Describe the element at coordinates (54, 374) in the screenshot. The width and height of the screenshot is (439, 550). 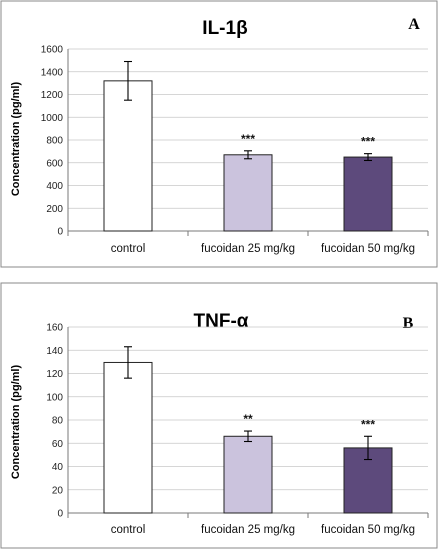
I see `y-tick-label: 120` at that location.